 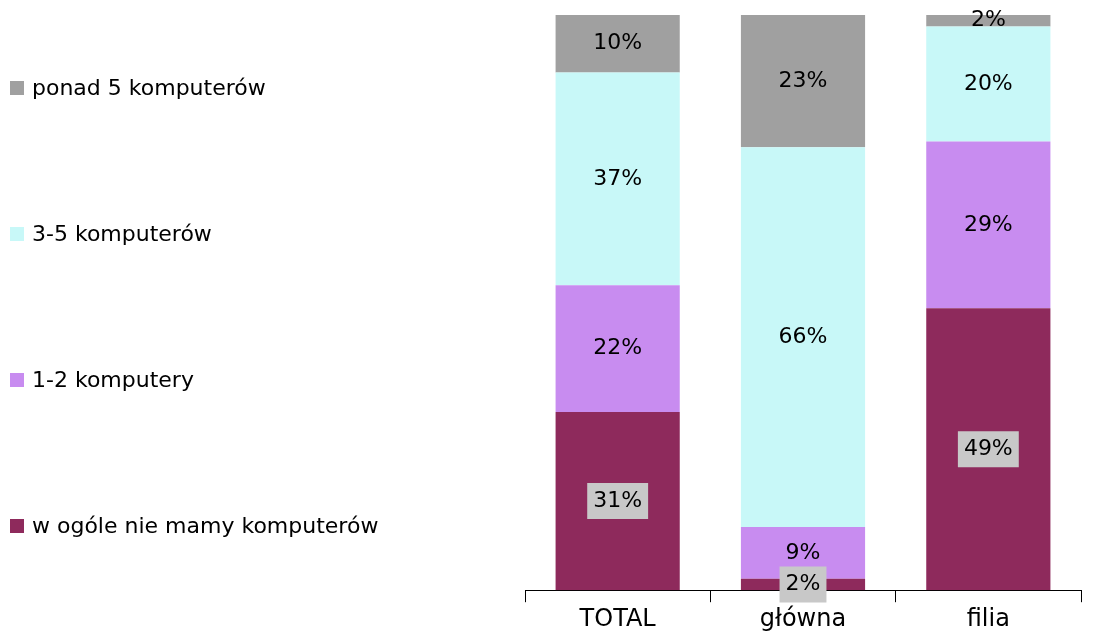 I want to click on x-tick-label: filia, so click(x=988, y=617).